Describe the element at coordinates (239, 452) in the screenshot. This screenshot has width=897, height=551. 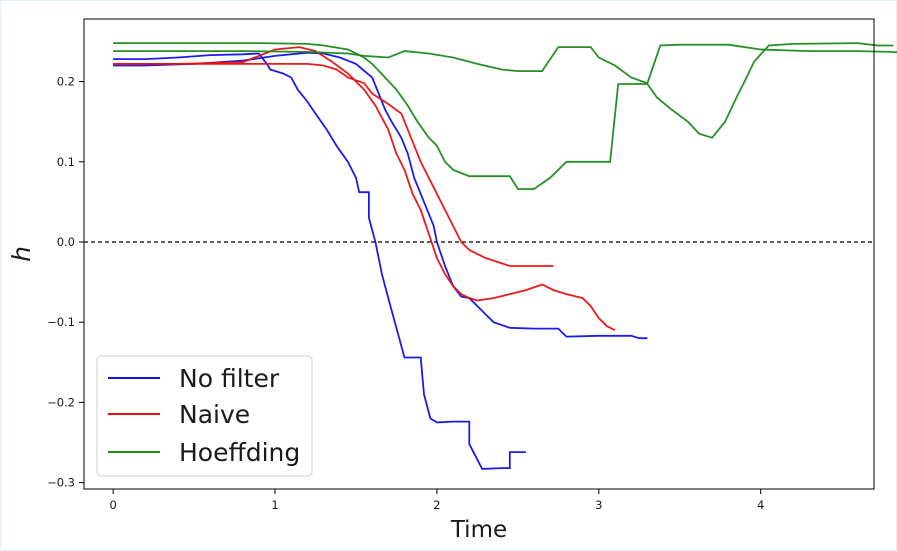
I see `legend-label-hoeffding: Hoeffding` at that location.